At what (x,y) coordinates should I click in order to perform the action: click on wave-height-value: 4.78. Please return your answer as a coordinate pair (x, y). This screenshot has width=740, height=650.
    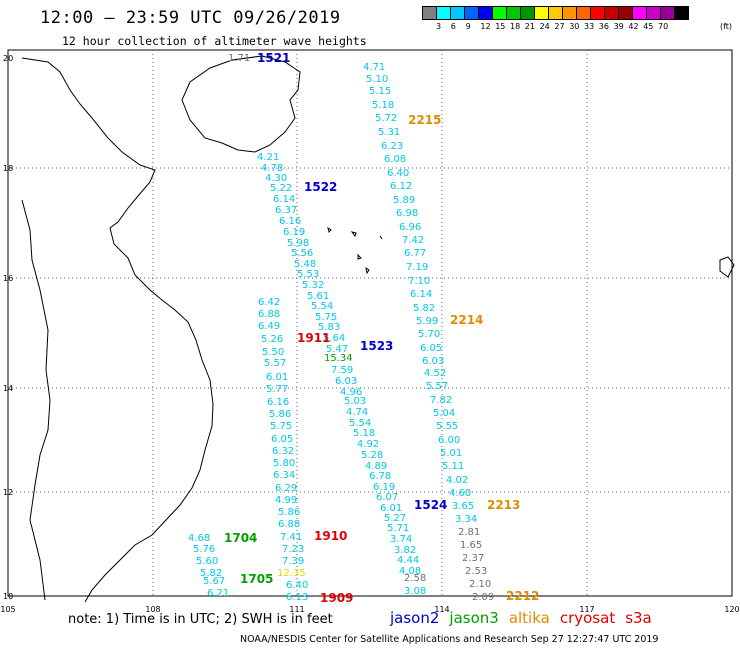
    Looking at the image, I should click on (272, 168).